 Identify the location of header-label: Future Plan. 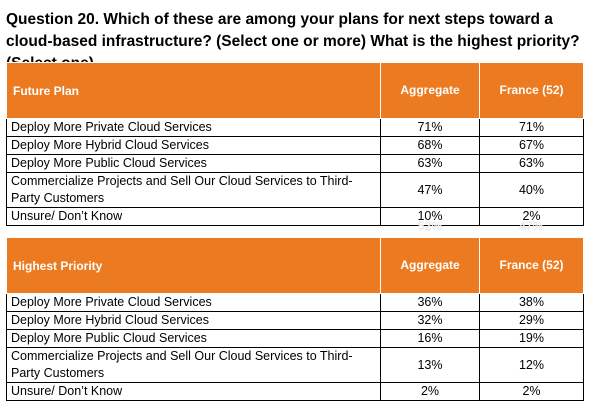
(193, 90).